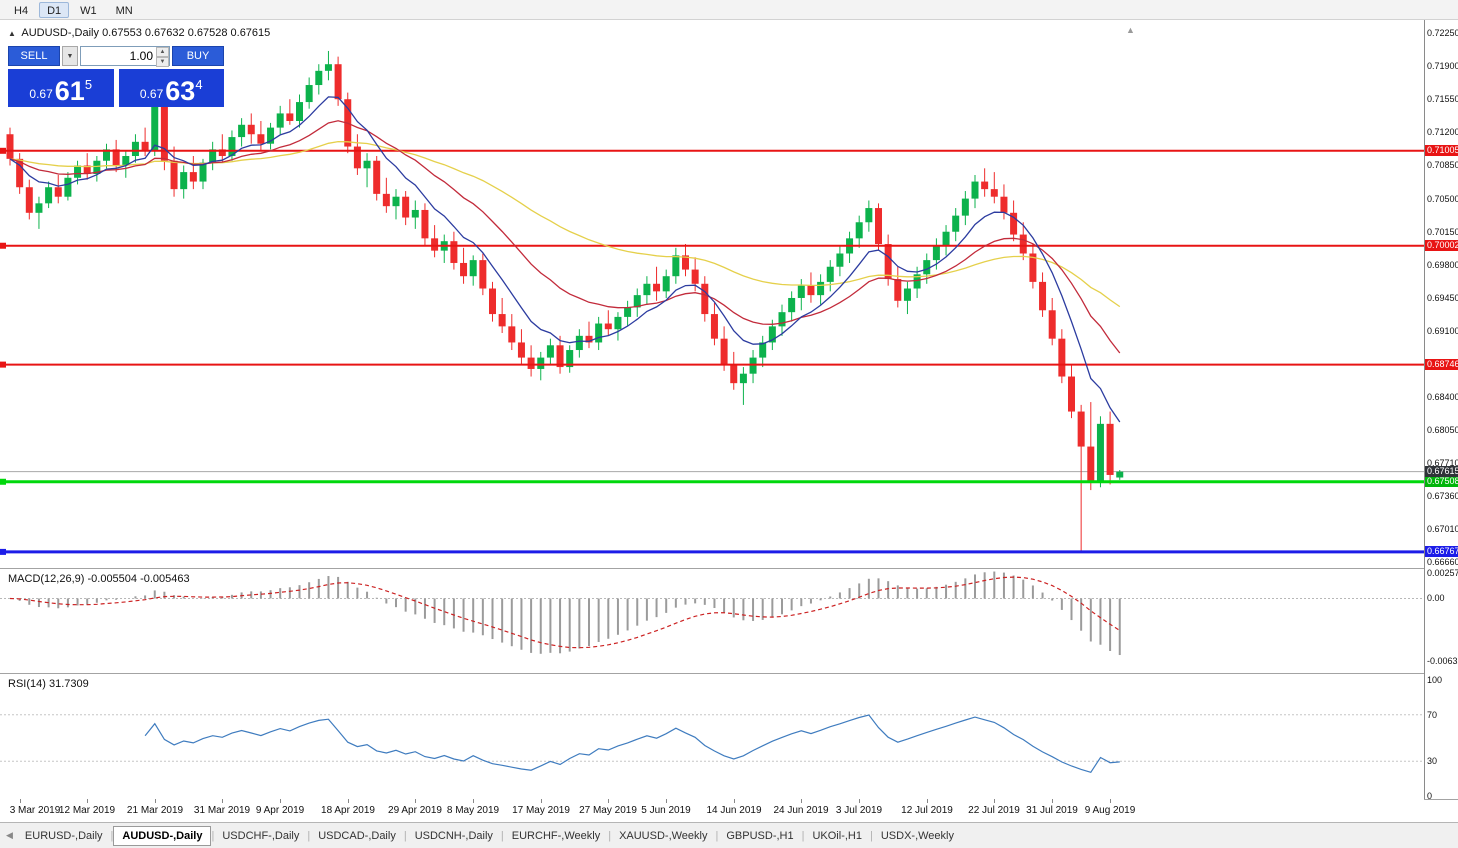 Image resolution: width=1458 pixels, height=848 pixels. What do you see at coordinates (41, 94) in the screenshot?
I see `sell-price-prefix: 0.67` at bounding box center [41, 94].